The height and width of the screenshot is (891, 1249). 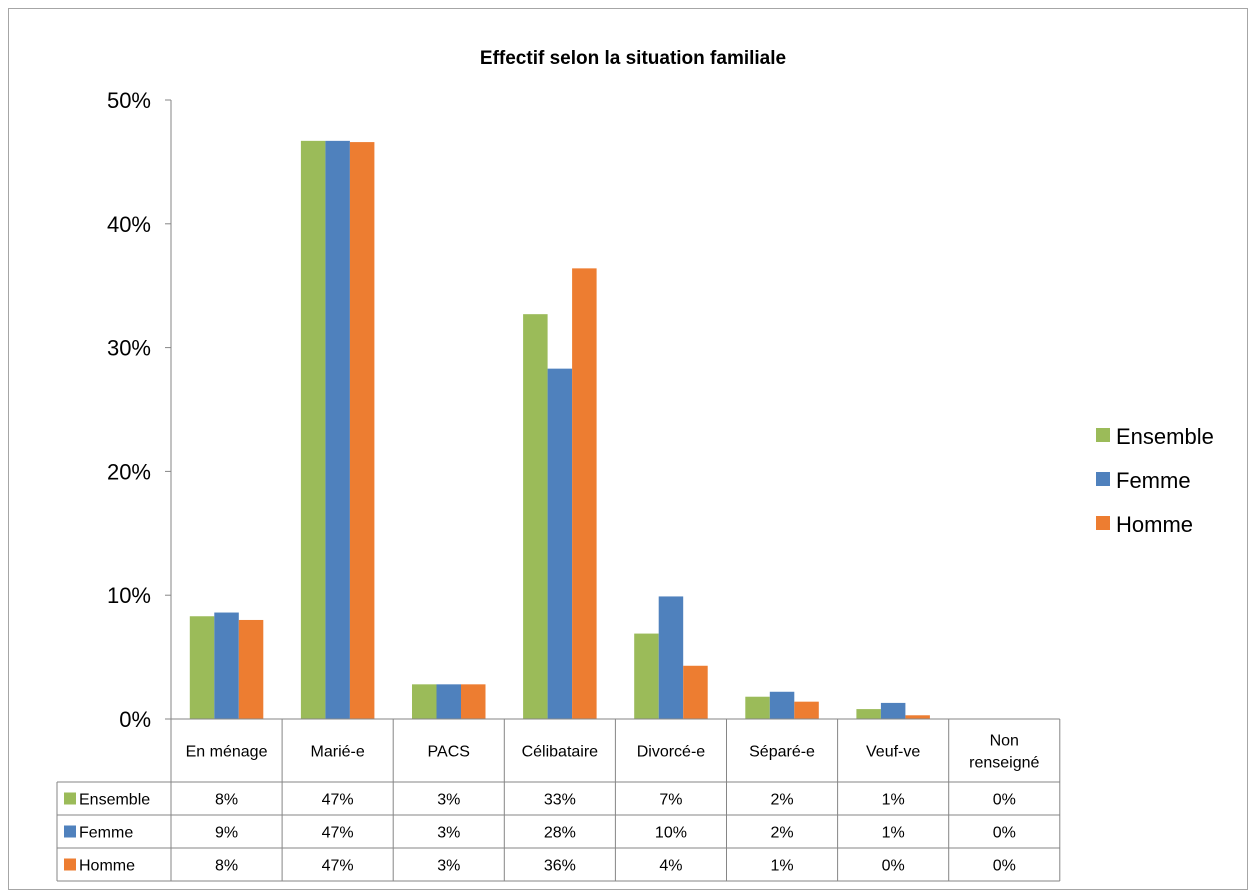 I want to click on table-key-homme, so click(x=70, y=864).